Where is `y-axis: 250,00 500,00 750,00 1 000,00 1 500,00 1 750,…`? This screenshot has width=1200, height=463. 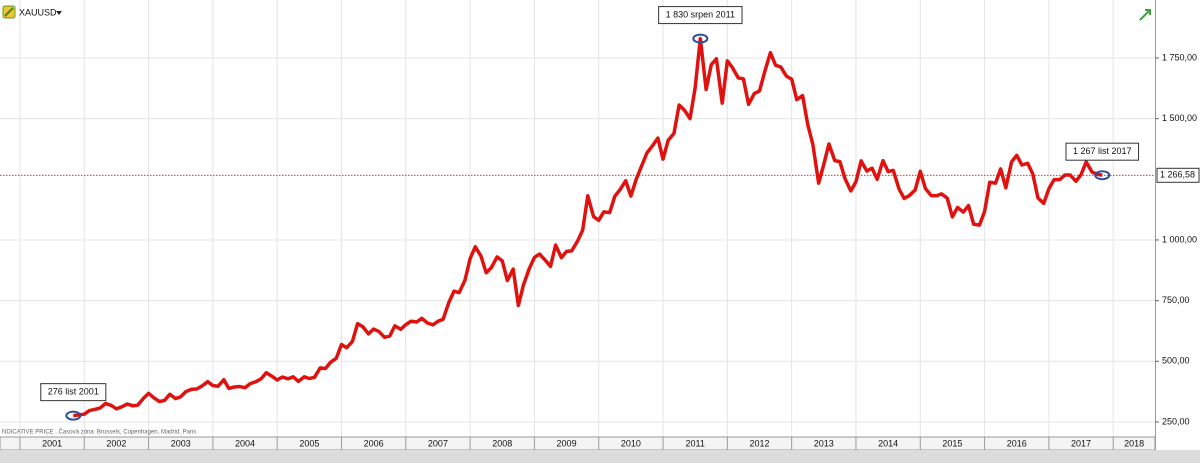
y-axis: 250,00 500,00 750,00 1 000,00 1 500,00 1 750,… is located at coordinates (1176, 239).